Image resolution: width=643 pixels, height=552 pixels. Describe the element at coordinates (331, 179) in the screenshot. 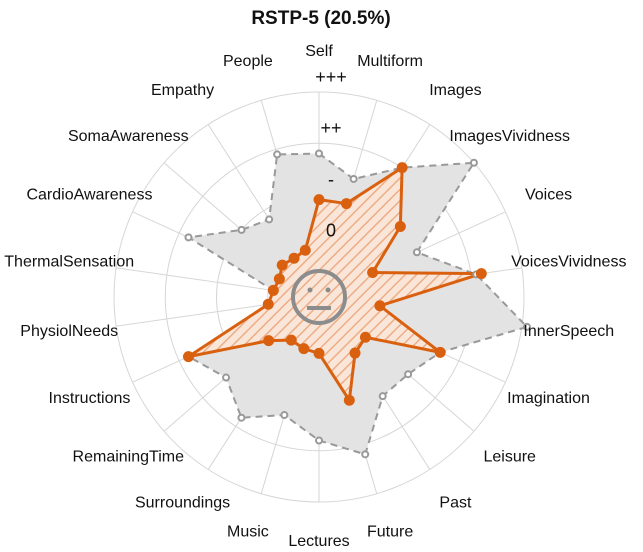

I see `r-tick-label: -` at that location.